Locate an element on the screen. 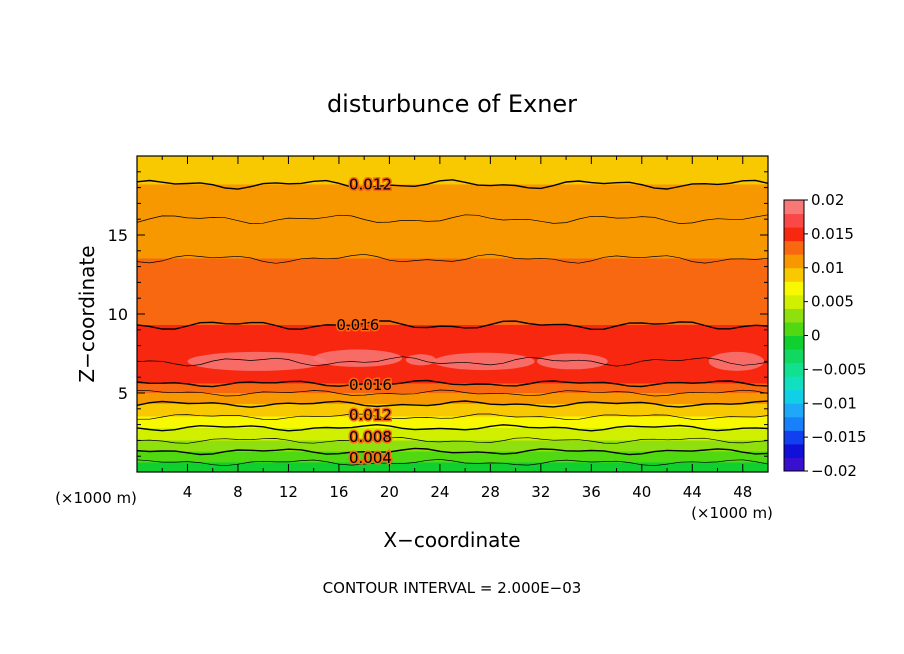 The width and height of the screenshot is (904, 654). contour-interval-note: CONTOUR INTERVAL = 2.000E−03 is located at coordinates (452, 588).